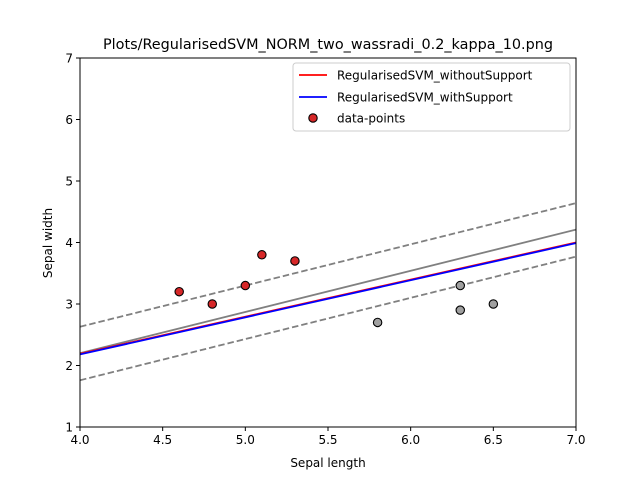 The height and width of the screenshot is (480, 640). I want to click on x-tick-label: 4.0, so click(79, 440).